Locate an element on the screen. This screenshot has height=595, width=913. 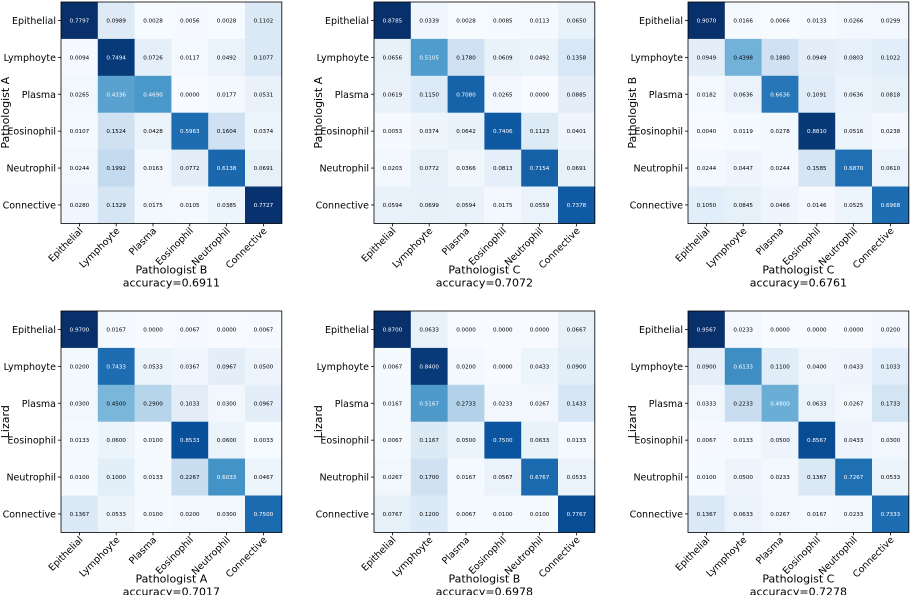
y-axis-label: Pathologist A is located at coordinates (318, 112).